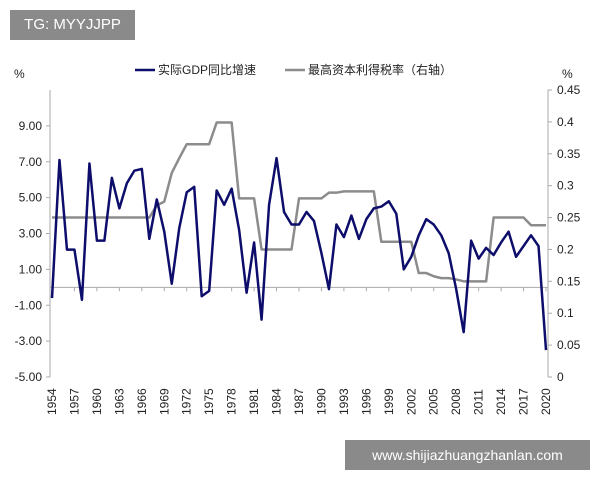 The width and height of the screenshot is (600, 480). I want to click on legend-label: 实际GDP同比增速, so click(207, 69).